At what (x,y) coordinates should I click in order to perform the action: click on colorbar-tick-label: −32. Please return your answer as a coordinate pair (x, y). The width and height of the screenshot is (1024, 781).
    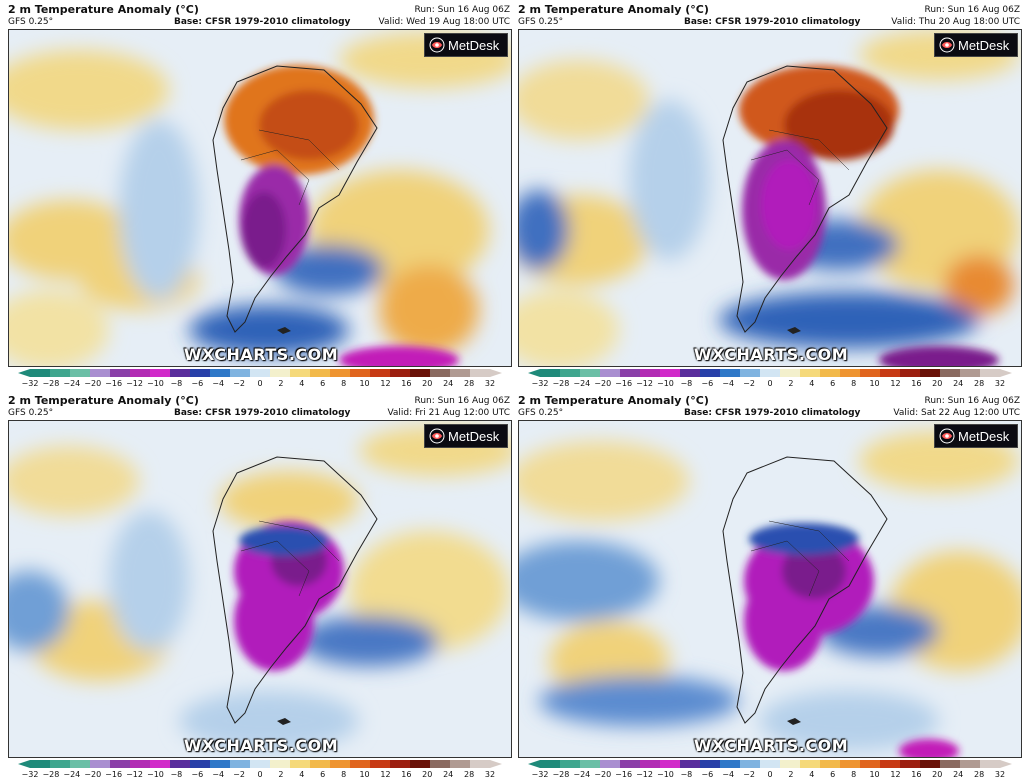
    Looking at the image, I should click on (540, 774).